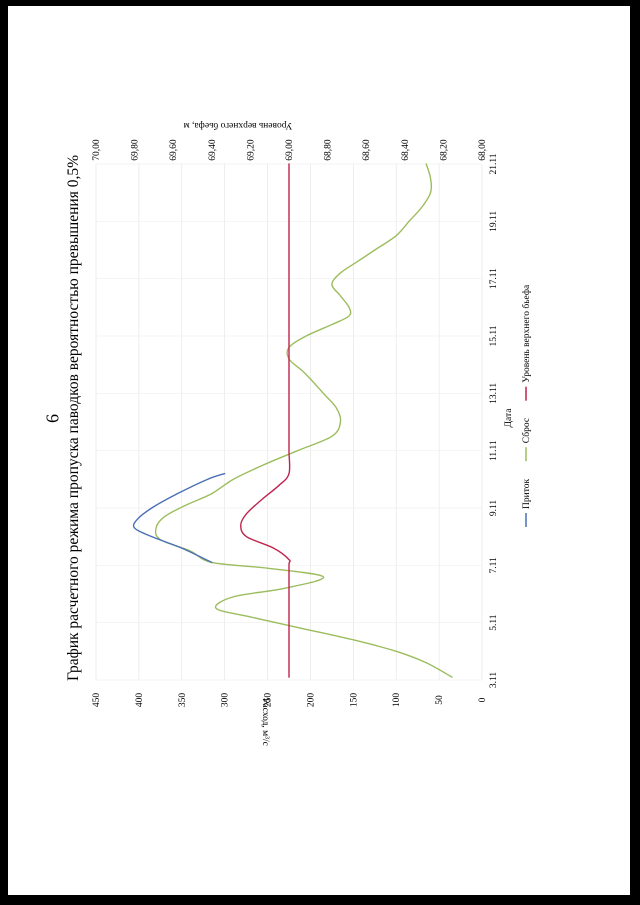 This screenshot has height=905, width=640. I want to click on right-tick-label: 68,20, so click(444, 150).